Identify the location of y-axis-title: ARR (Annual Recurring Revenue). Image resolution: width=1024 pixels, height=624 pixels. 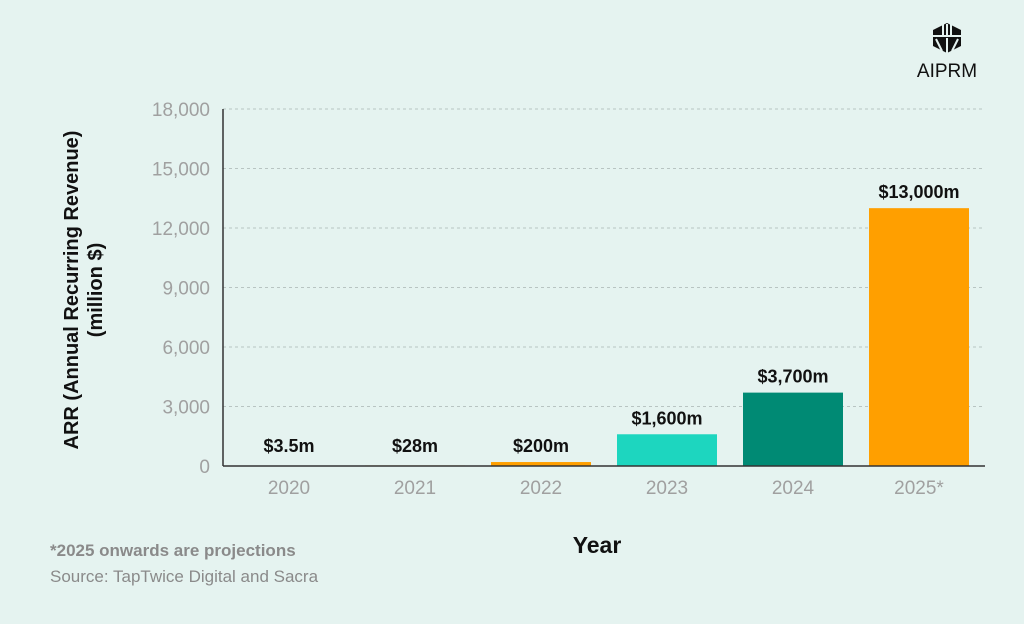
(72, 290).